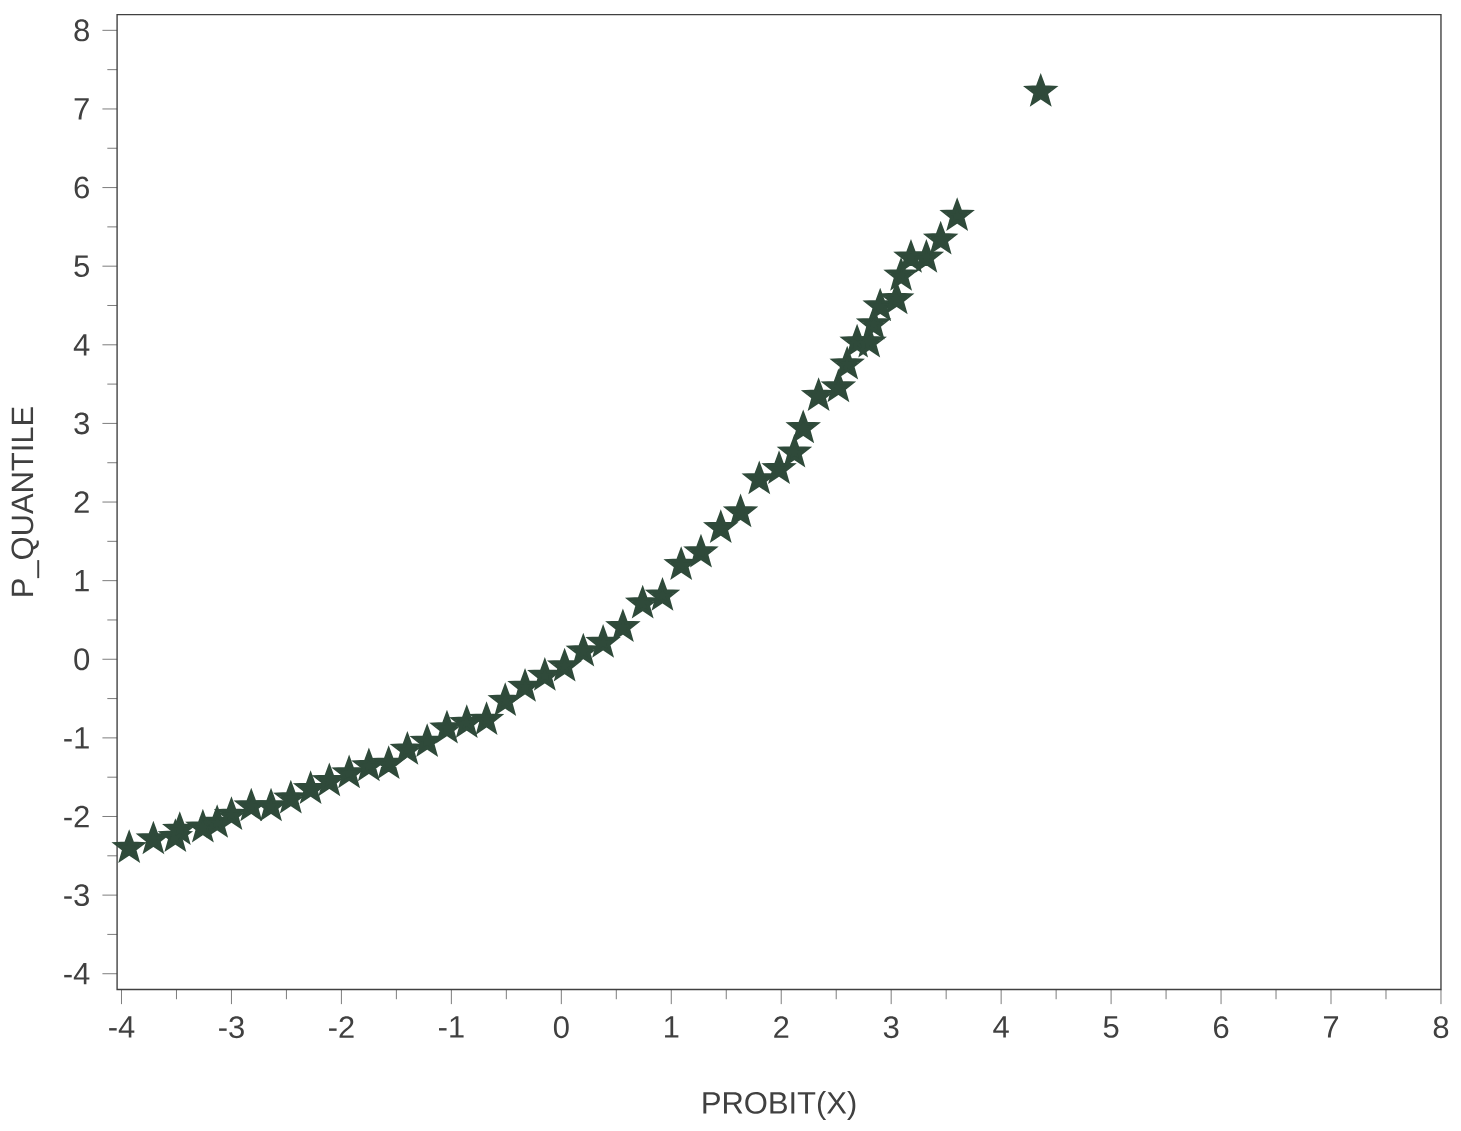 Image resolution: width=1461 pixels, height=1131 pixels. What do you see at coordinates (1441, 1027) in the screenshot?
I see `x-tick-label: 8` at bounding box center [1441, 1027].